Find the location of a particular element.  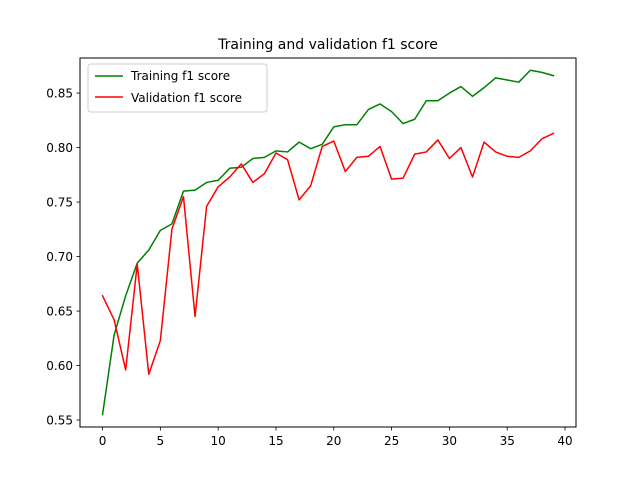

legend-label-validation: Validation f1 score is located at coordinates (186, 98).